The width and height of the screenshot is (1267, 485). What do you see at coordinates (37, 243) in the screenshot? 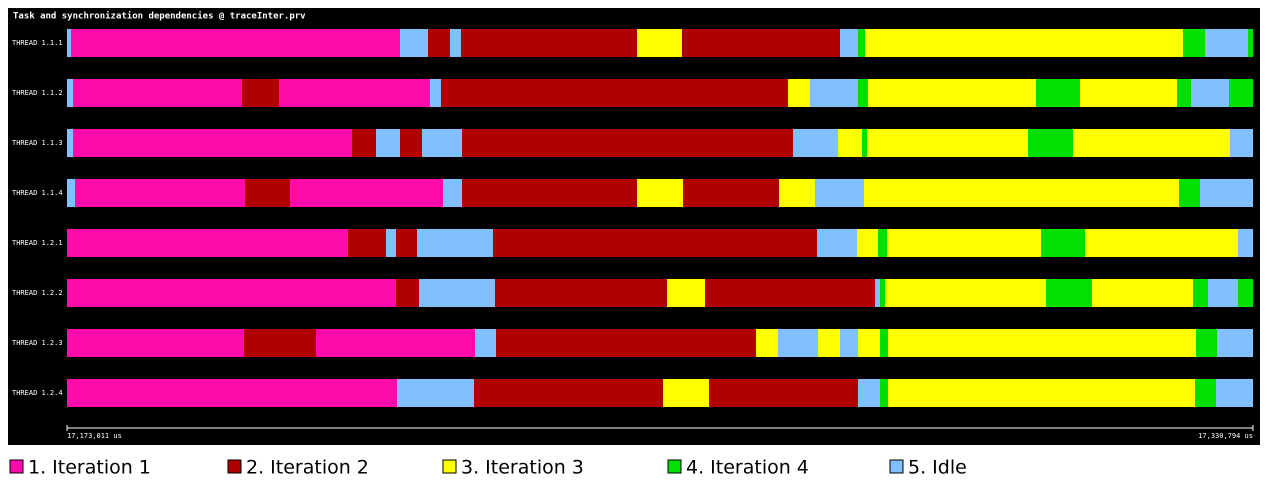
I see `thread-label: THREAD 1.2.1` at bounding box center [37, 243].